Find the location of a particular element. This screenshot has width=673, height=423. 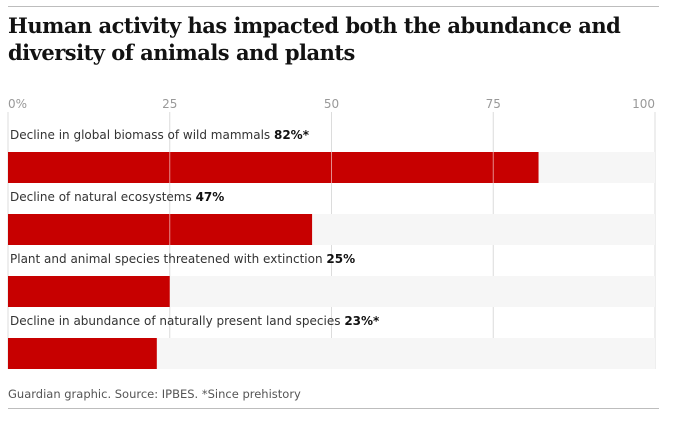

value-label: 25% is located at coordinates (340, 259).